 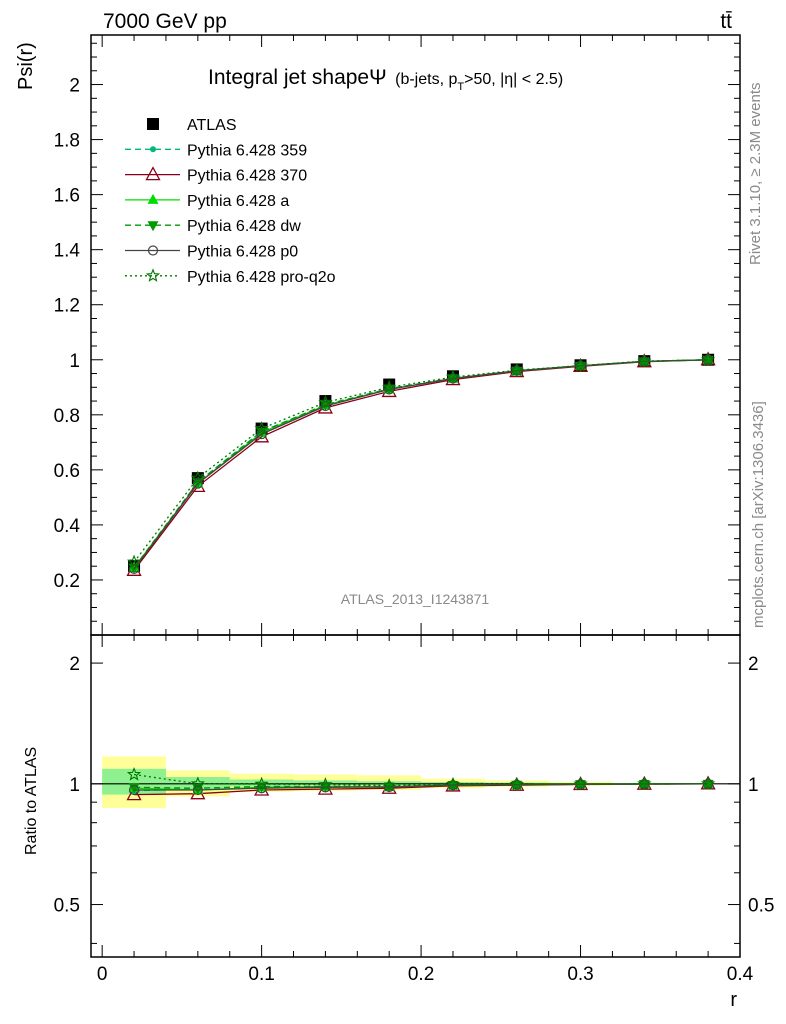 What do you see at coordinates (755, 174) in the screenshot?
I see `rivet-version-label: Rivet 3.1.10, ≥ 2.3M events` at bounding box center [755, 174].